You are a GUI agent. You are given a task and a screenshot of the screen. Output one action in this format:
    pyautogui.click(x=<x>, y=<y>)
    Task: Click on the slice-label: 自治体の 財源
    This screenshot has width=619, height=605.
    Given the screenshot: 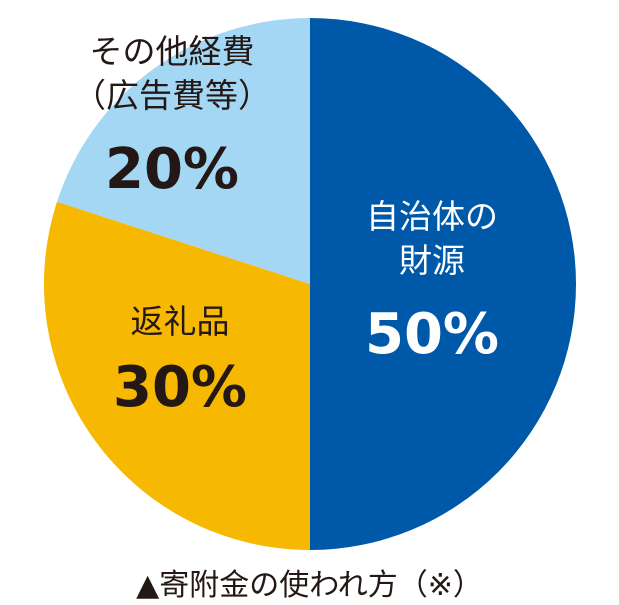 What is the action you would take?
    pyautogui.click(x=432, y=238)
    